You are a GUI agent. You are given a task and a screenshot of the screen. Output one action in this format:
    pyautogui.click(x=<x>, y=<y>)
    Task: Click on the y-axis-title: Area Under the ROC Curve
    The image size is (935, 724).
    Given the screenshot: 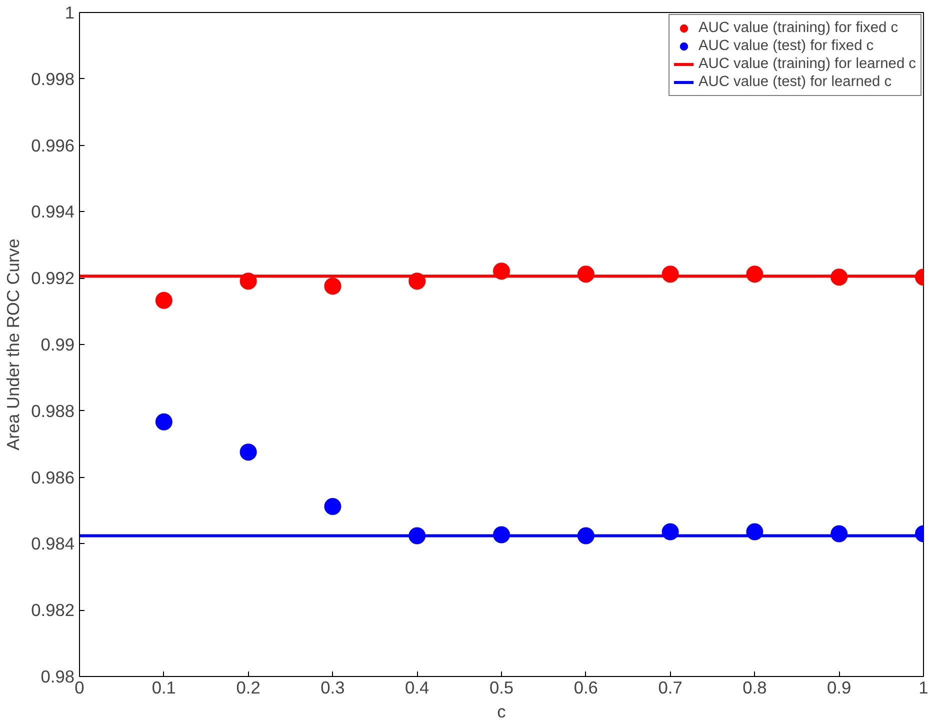 What is the action you would take?
    pyautogui.click(x=13, y=344)
    